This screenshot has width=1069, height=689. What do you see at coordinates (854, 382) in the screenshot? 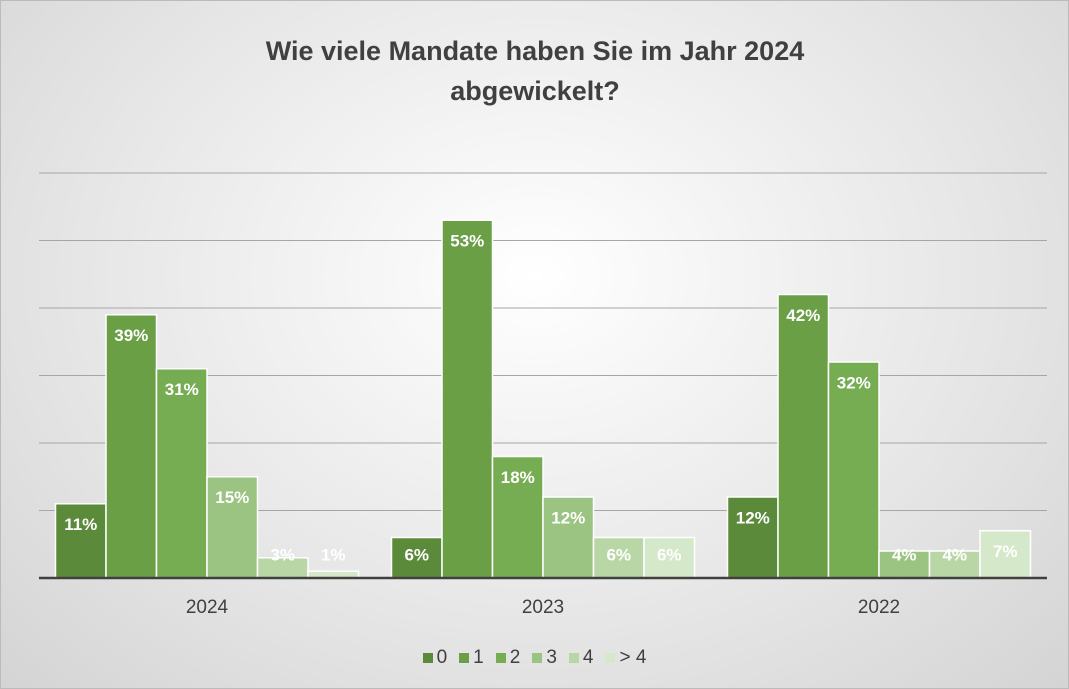
I see `data-label: 32%` at bounding box center [854, 382].